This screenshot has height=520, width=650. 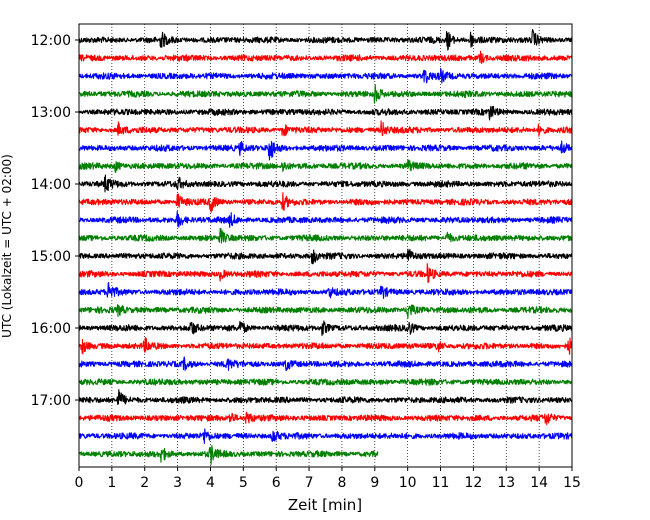 What do you see at coordinates (51, 401) in the screenshot?
I see `y-tick-label: 17:00` at bounding box center [51, 401].